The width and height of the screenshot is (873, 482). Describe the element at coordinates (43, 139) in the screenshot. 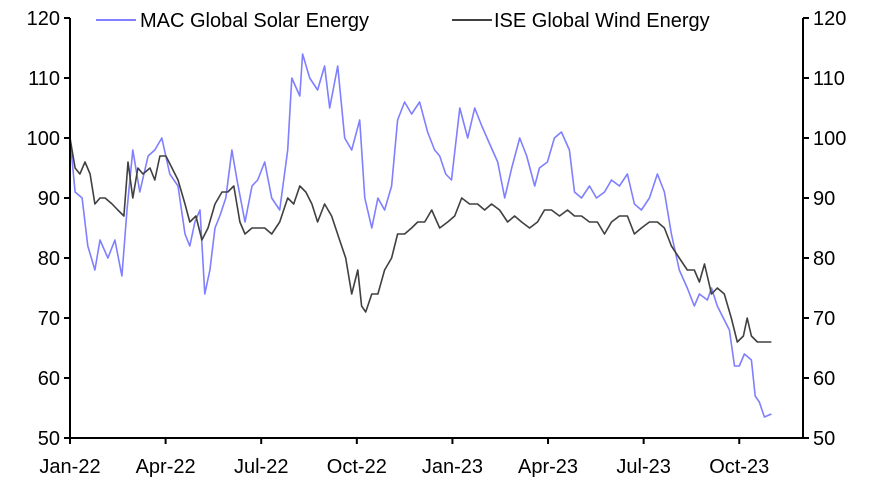

I see `y-tick-label-left: 100` at that location.